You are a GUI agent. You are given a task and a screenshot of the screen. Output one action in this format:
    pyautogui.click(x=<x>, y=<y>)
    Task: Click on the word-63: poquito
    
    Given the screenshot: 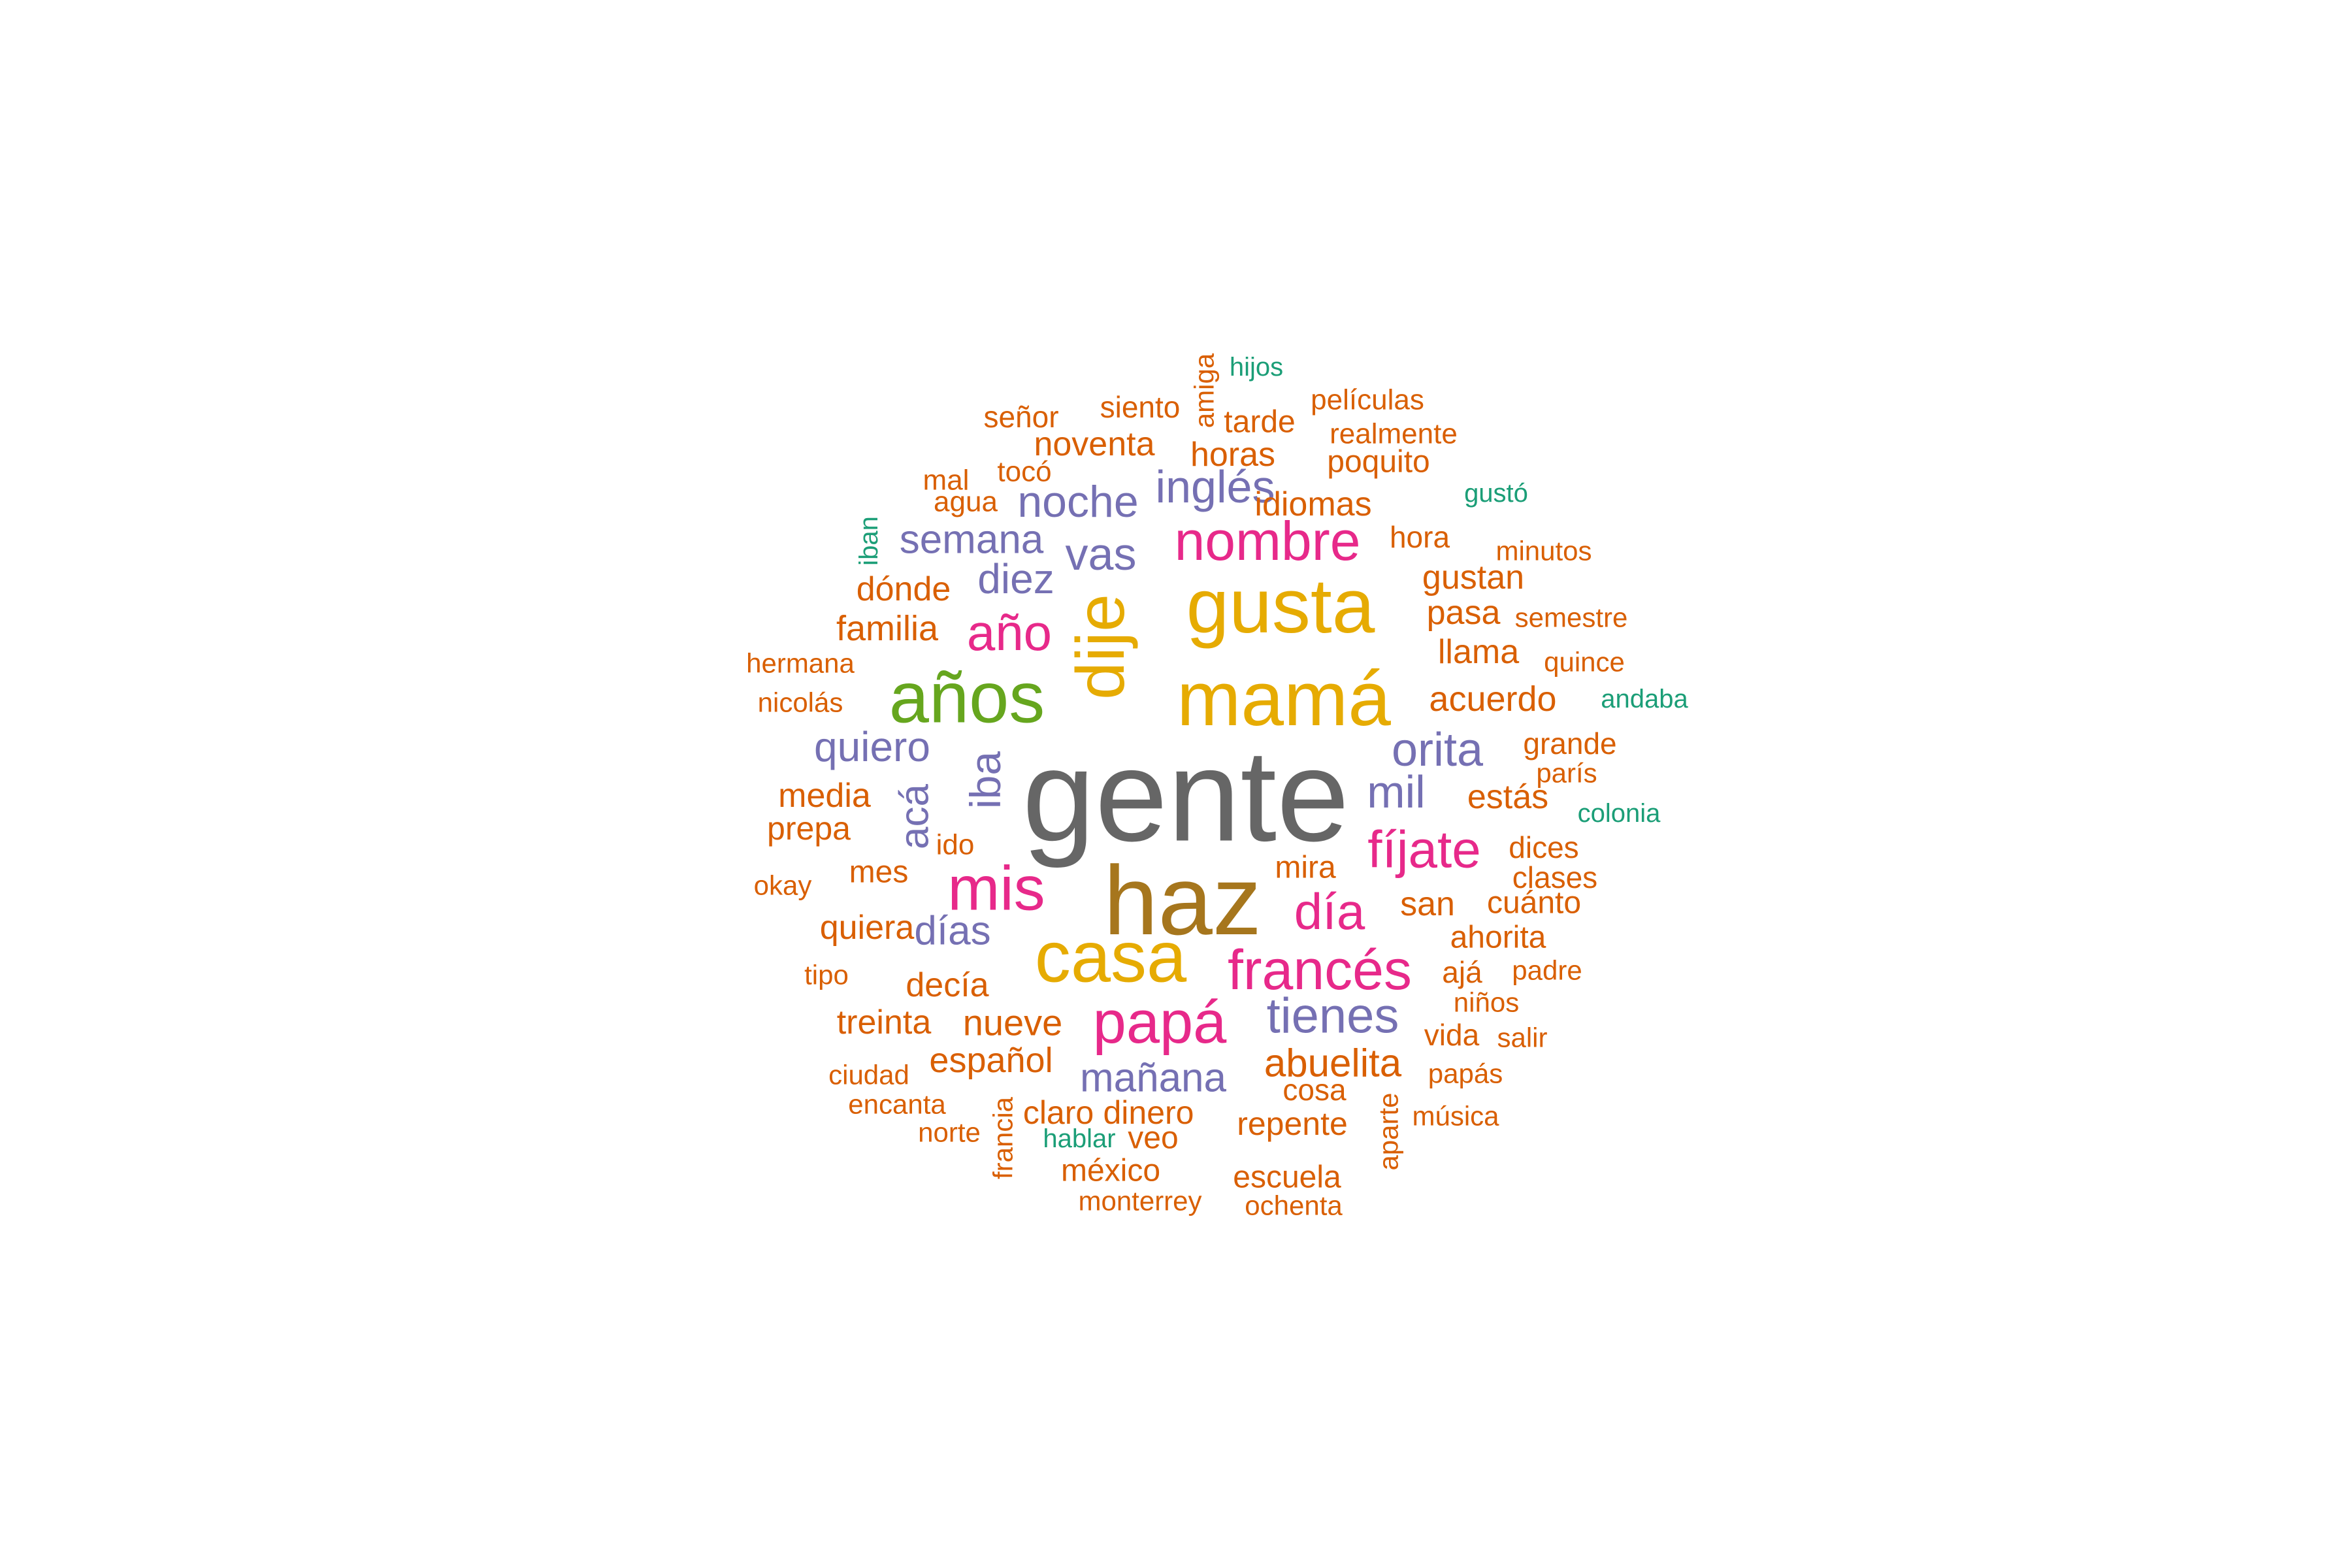 What is the action you would take?
    pyautogui.click(x=1378, y=462)
    